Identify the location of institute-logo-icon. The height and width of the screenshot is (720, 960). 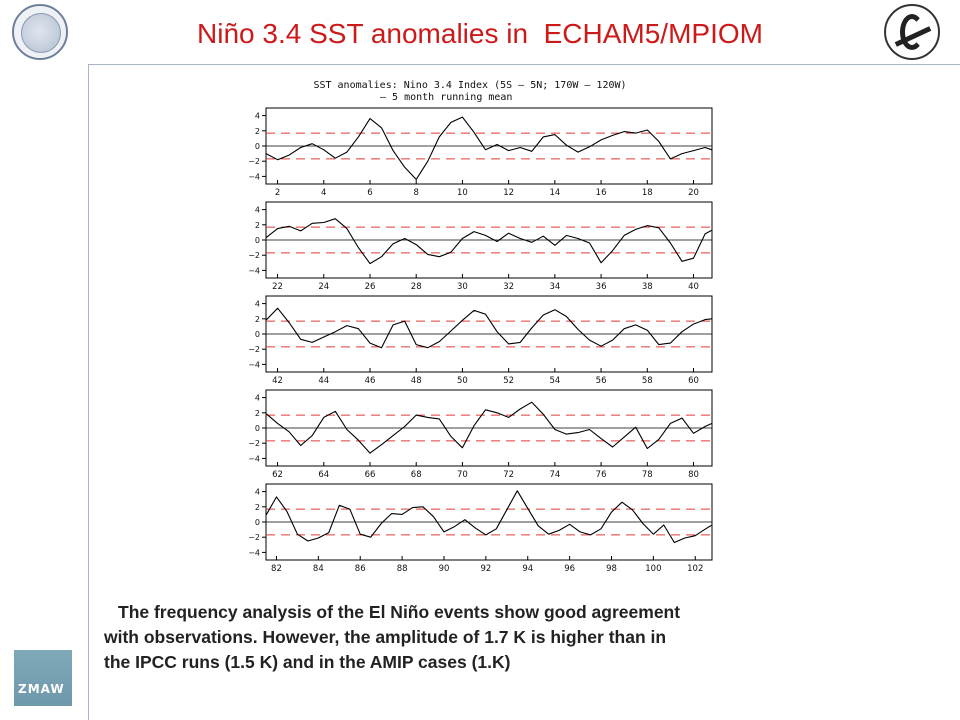
(912, 32).